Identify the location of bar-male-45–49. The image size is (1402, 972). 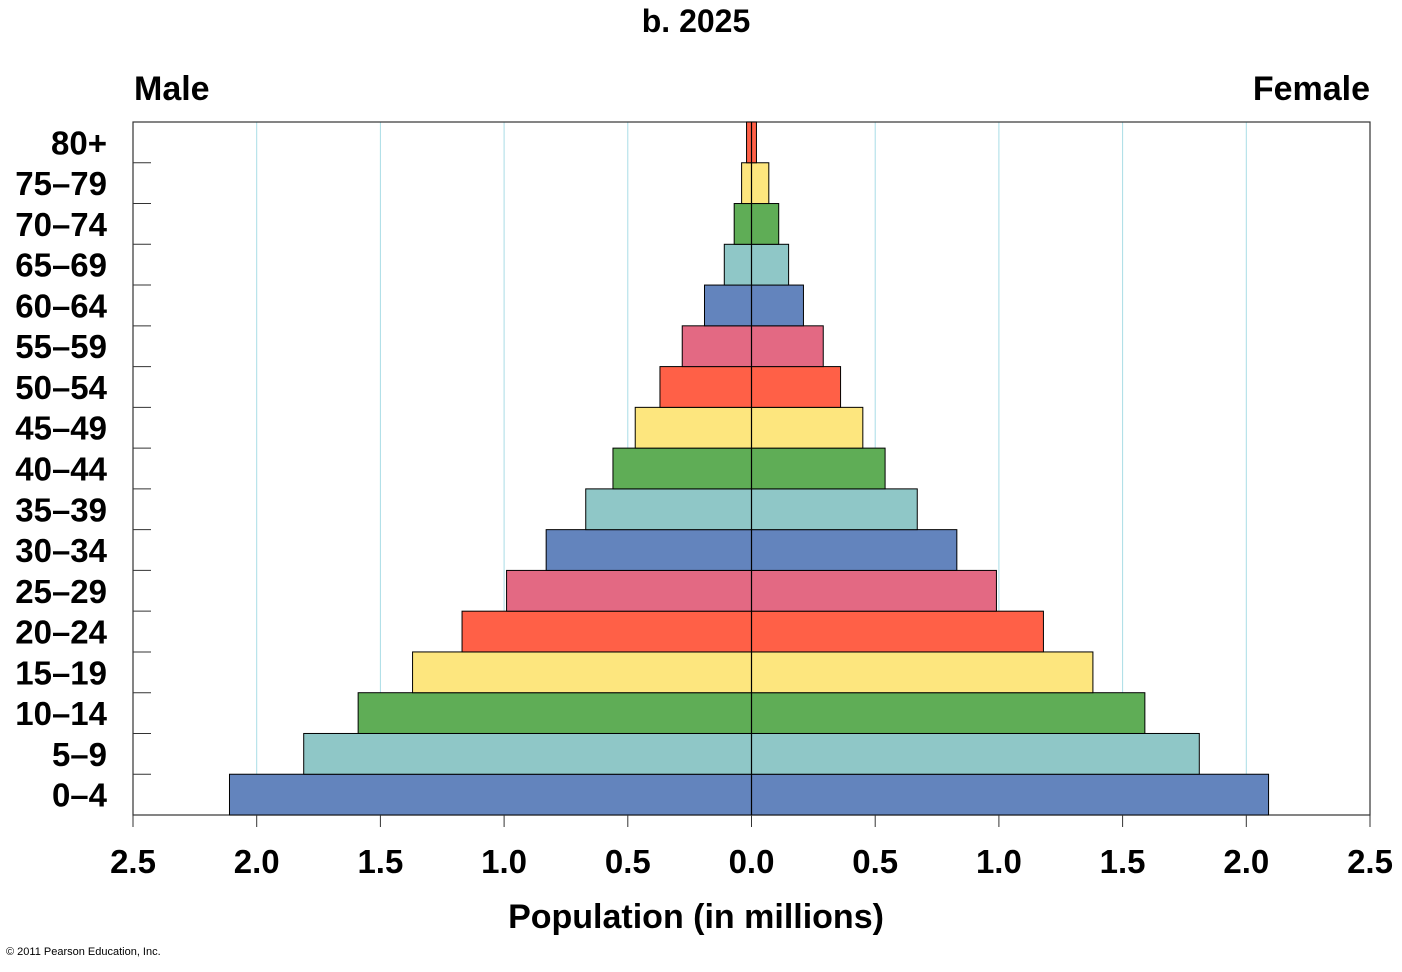
(693, 427).